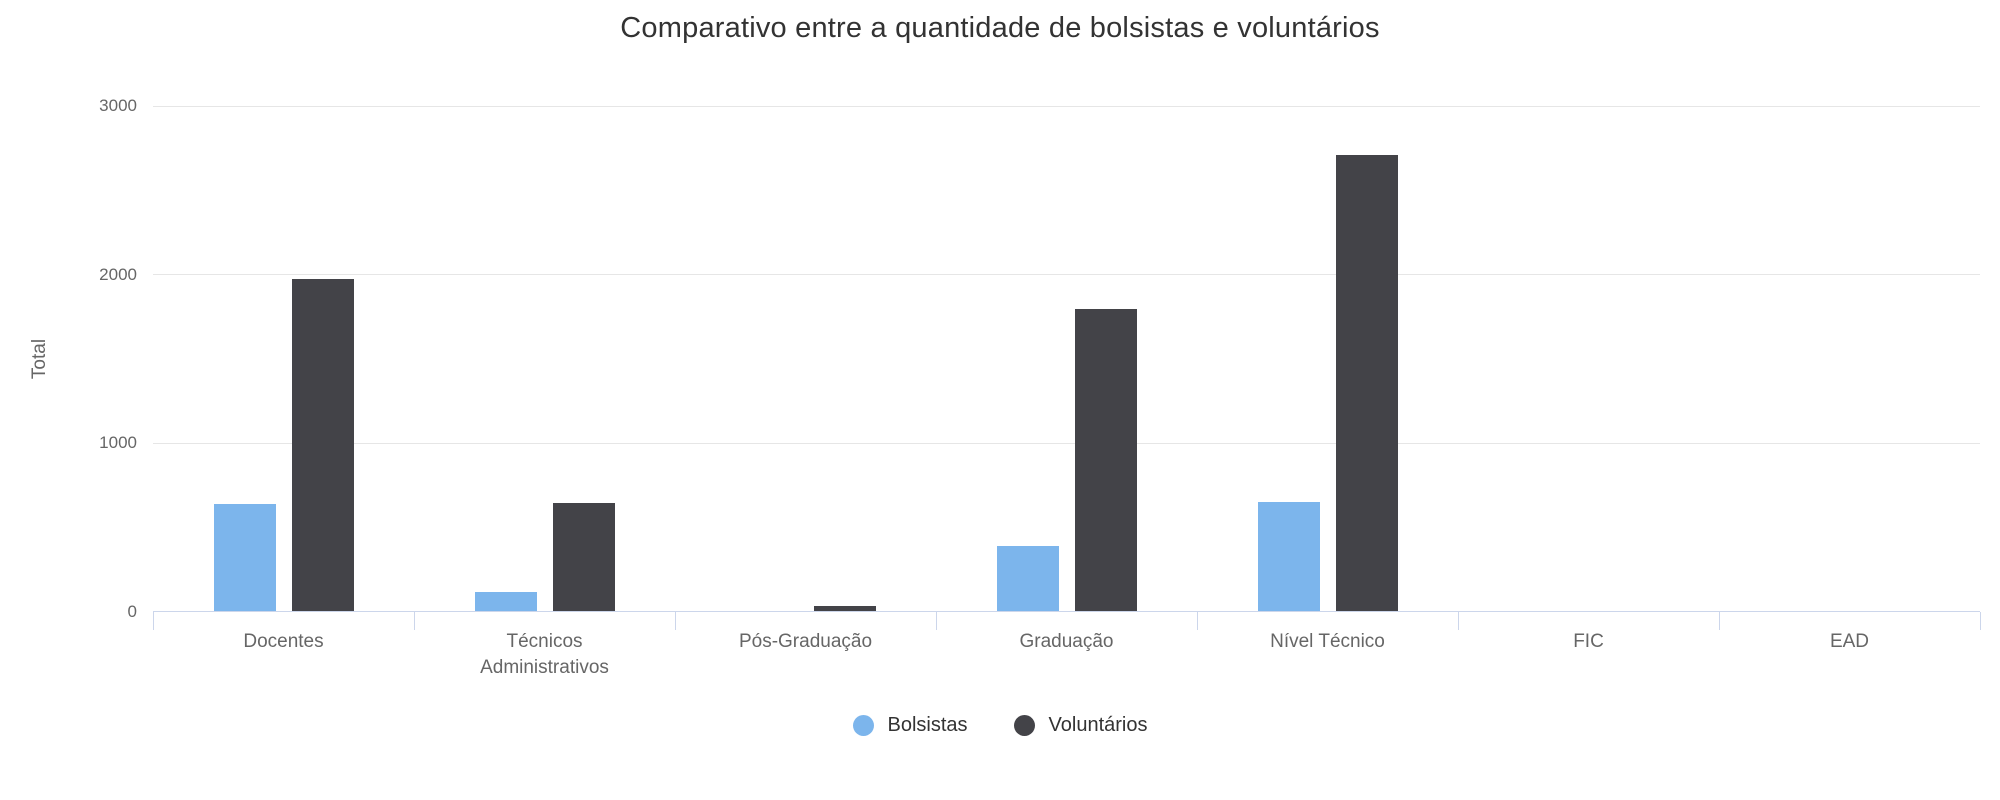  Describe the element at coordinates (1588, 358) in the screenshot. I see `bar-group-fic` at that location.